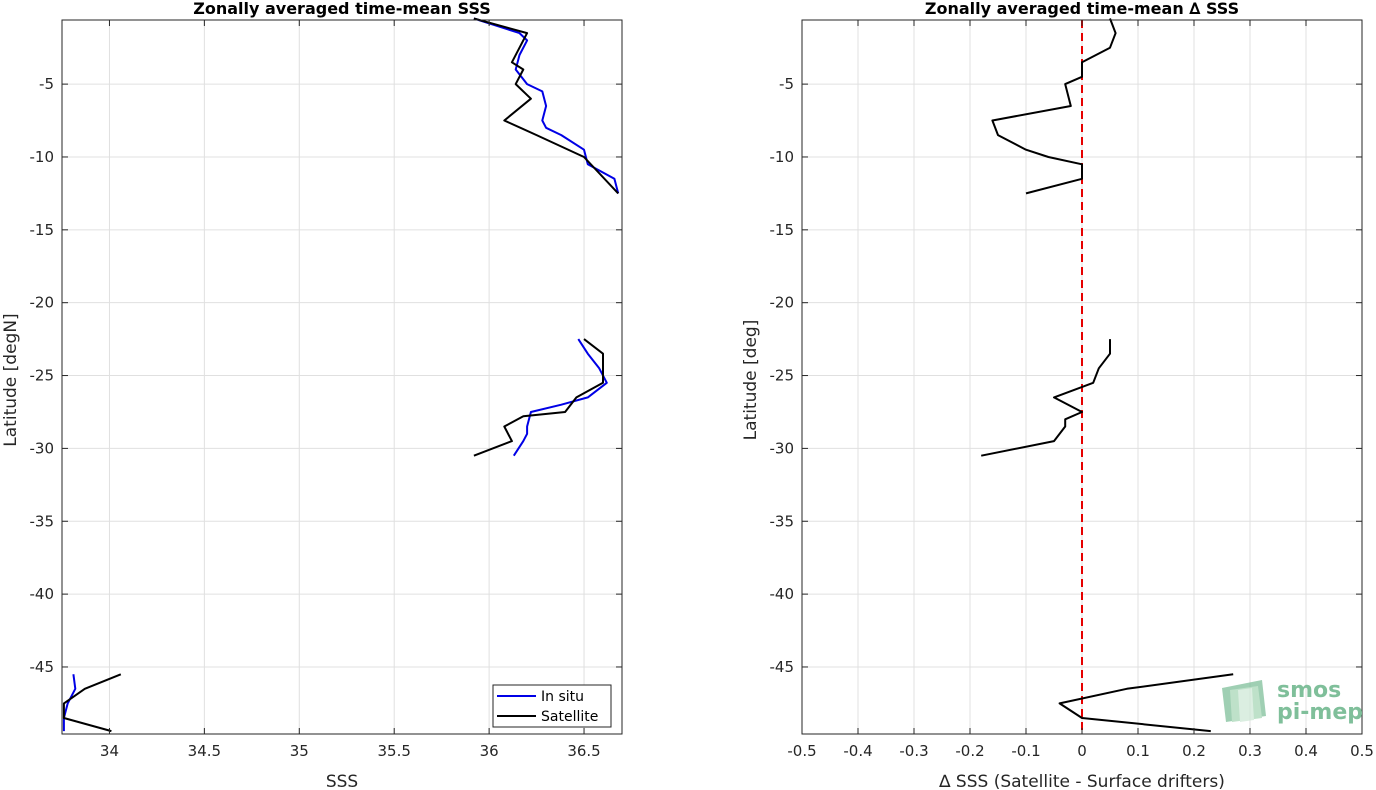  What do you see at coordinates (1194, 751) in the screenshot?
I see `x-tick-label: 0.2` at bounding box center [1194, 751].